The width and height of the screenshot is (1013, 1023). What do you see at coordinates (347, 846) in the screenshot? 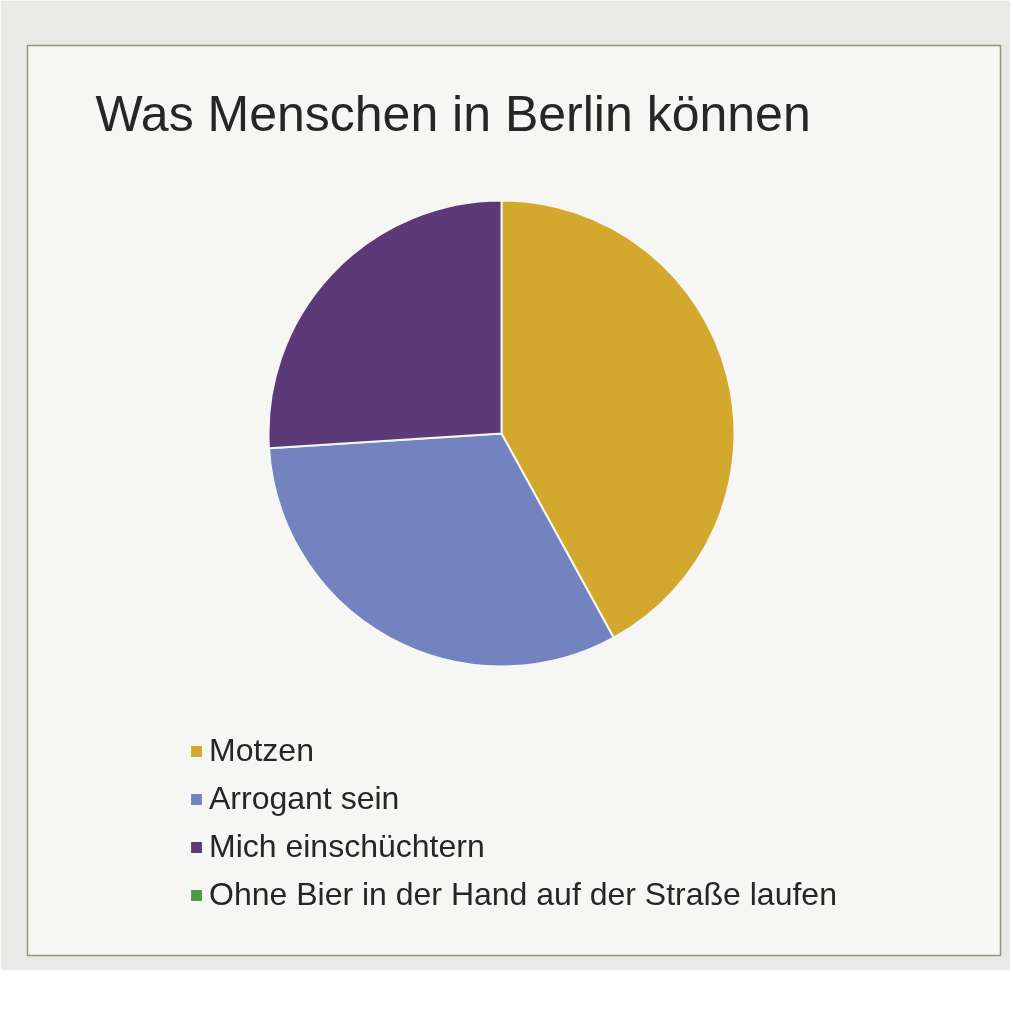
I see `legend-label: Mich einschüchtern` at bounding box center [347, 846].